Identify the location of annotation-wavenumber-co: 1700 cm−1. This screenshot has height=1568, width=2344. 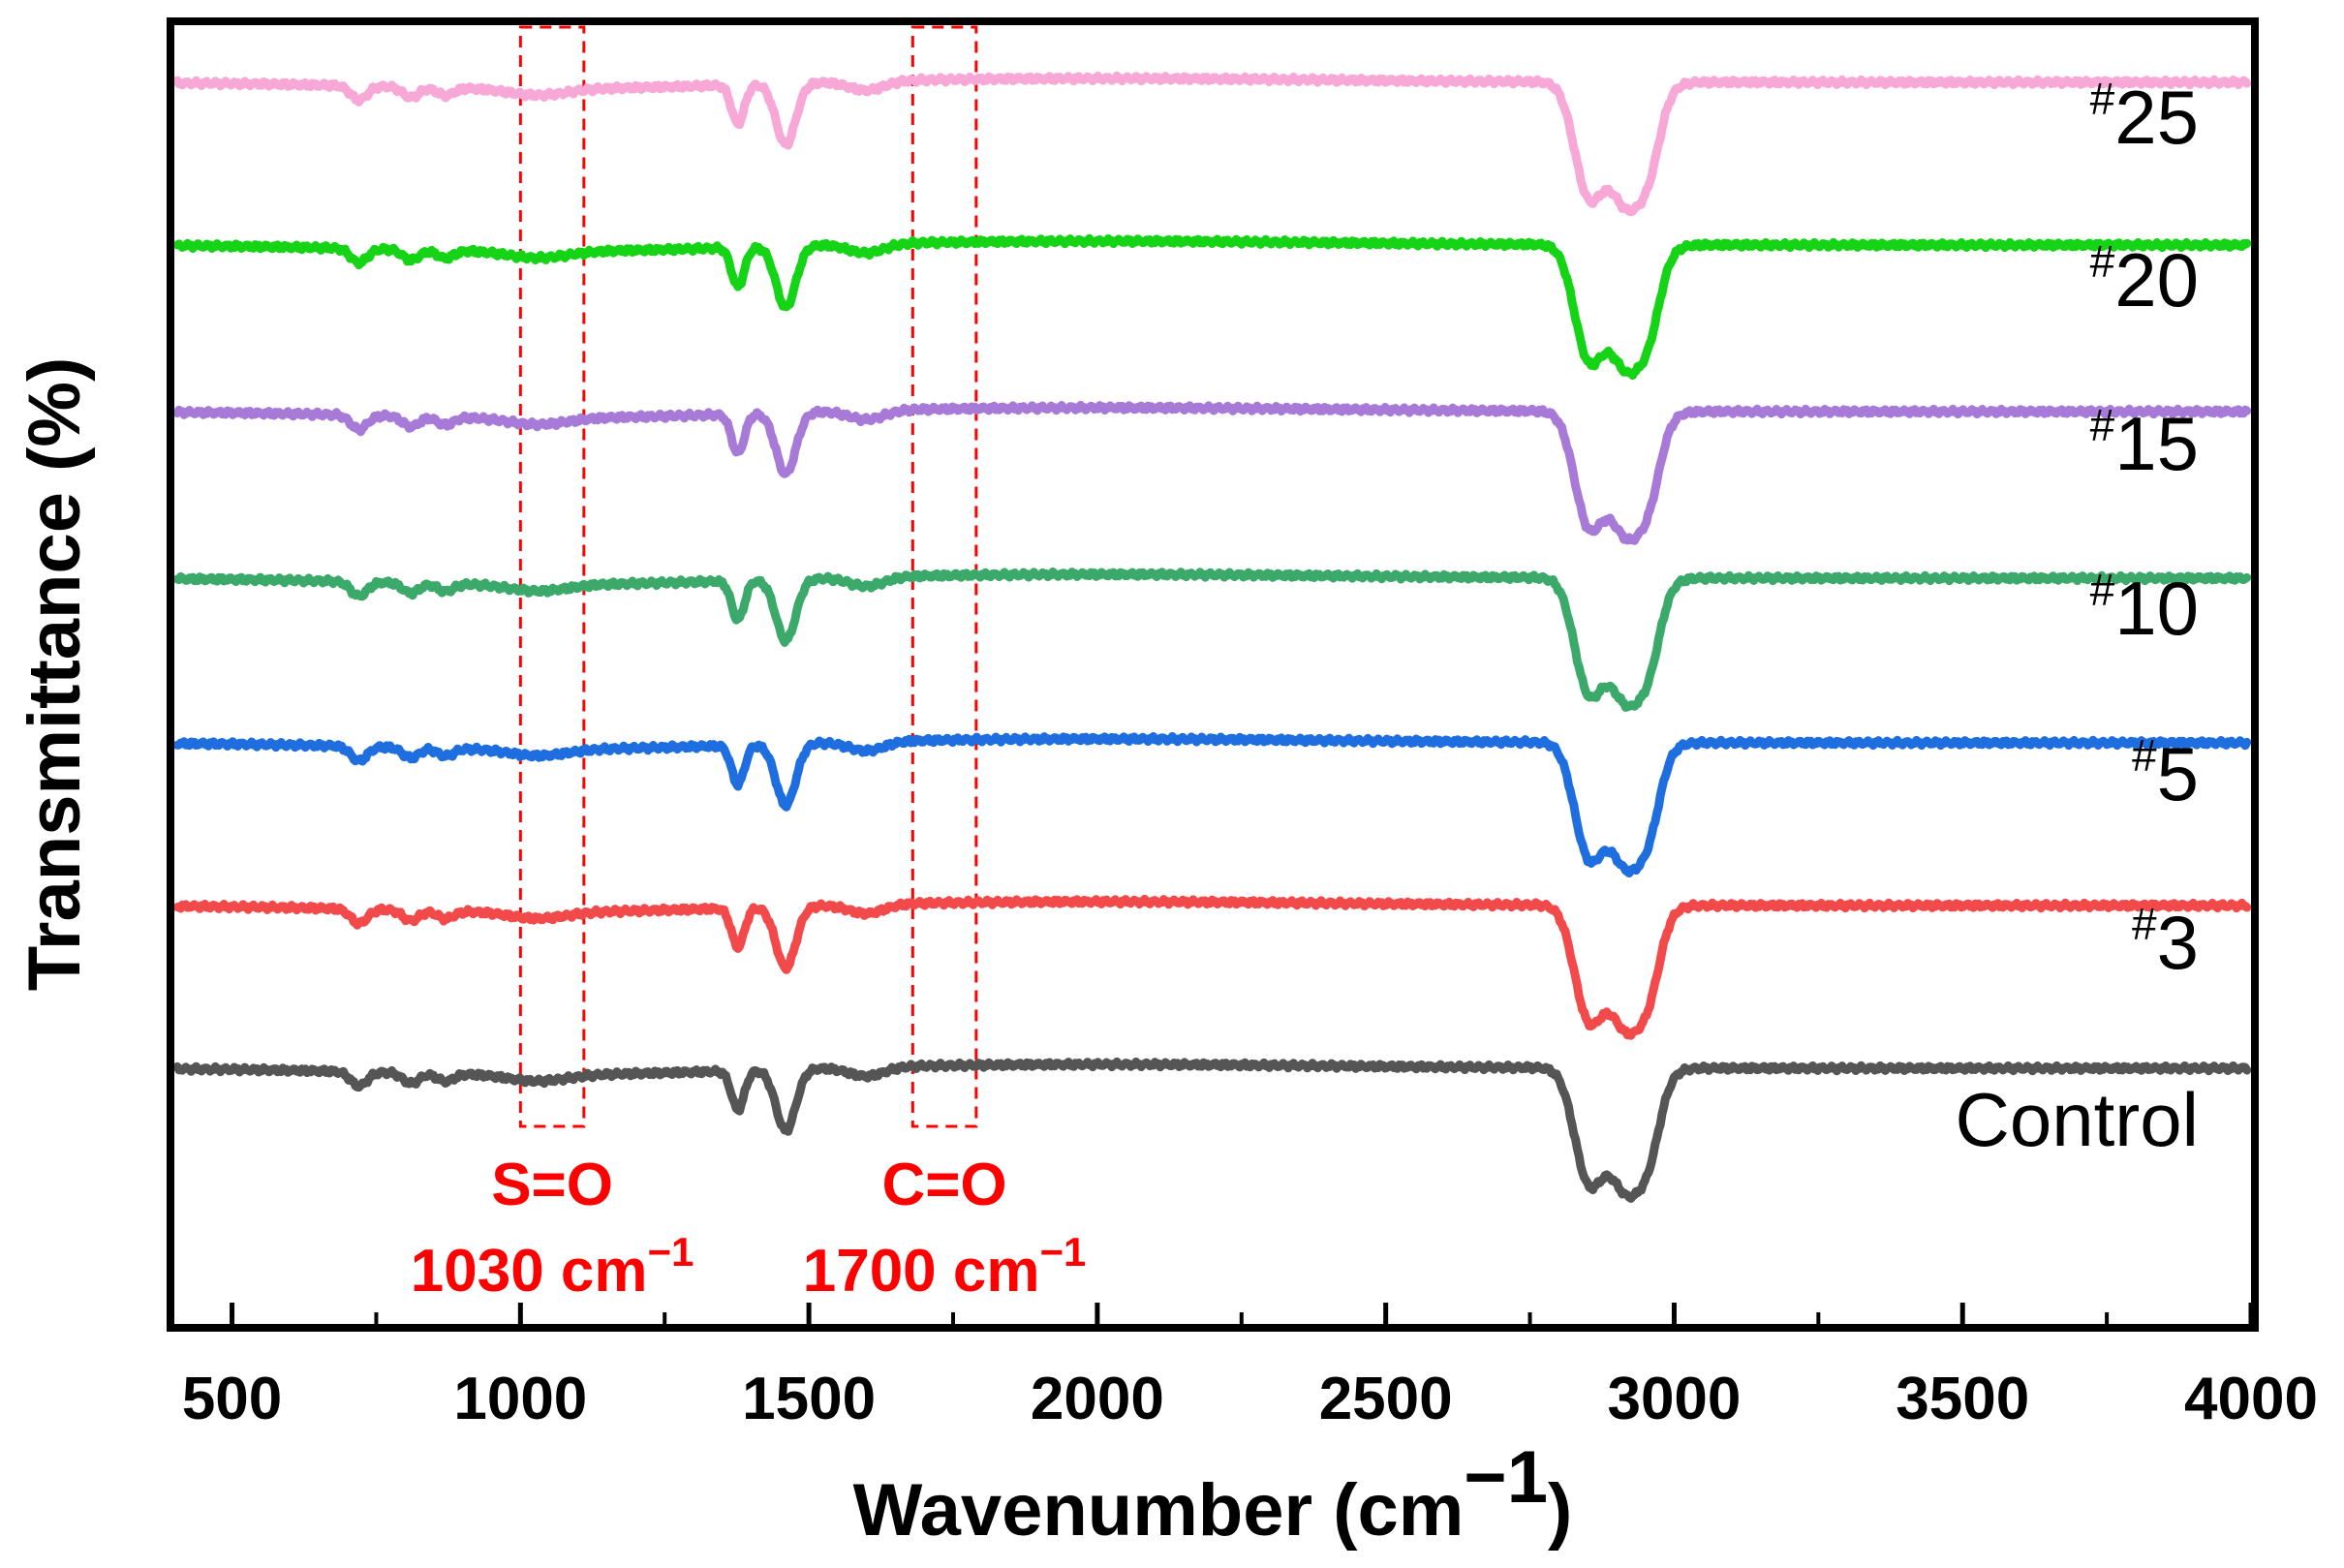
(945, 1267).